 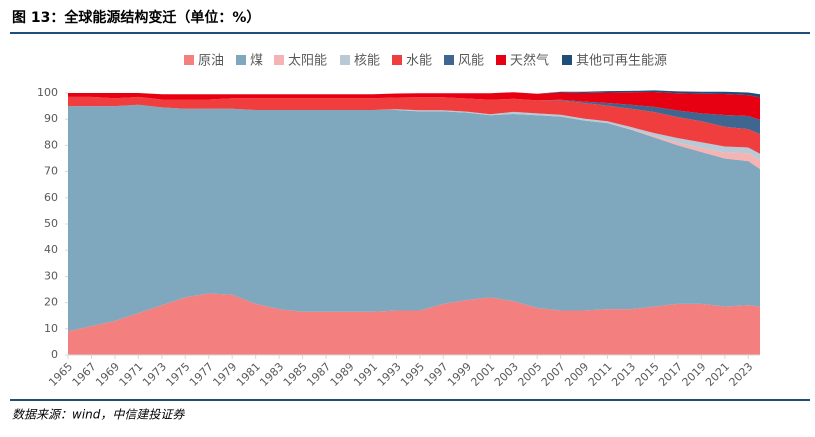 I want to click on x-tick-label: 1999, so click(x=459, y=374).